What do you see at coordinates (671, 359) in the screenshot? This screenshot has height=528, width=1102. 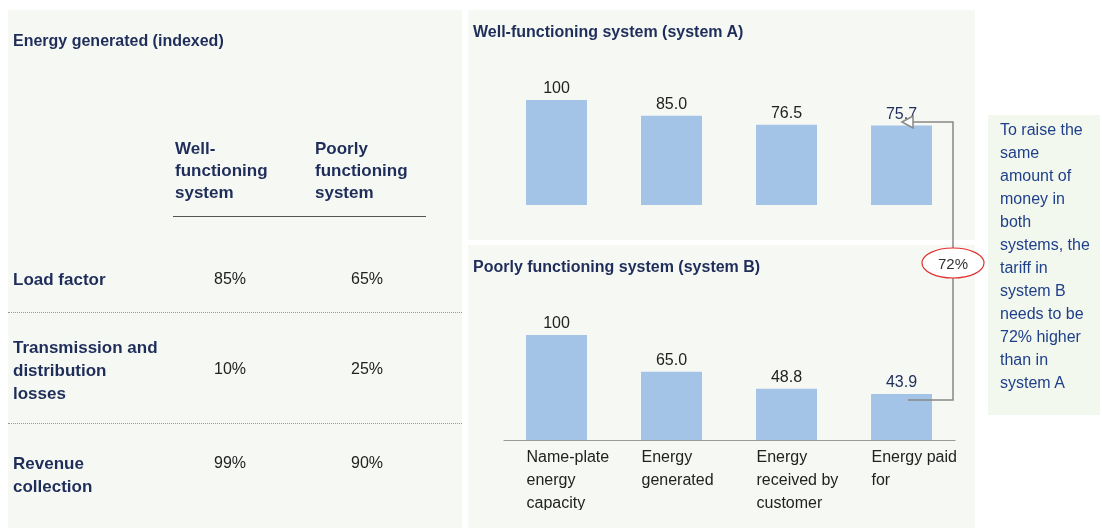 I see `data-label: 65.0` at bounding box center [671, 359].